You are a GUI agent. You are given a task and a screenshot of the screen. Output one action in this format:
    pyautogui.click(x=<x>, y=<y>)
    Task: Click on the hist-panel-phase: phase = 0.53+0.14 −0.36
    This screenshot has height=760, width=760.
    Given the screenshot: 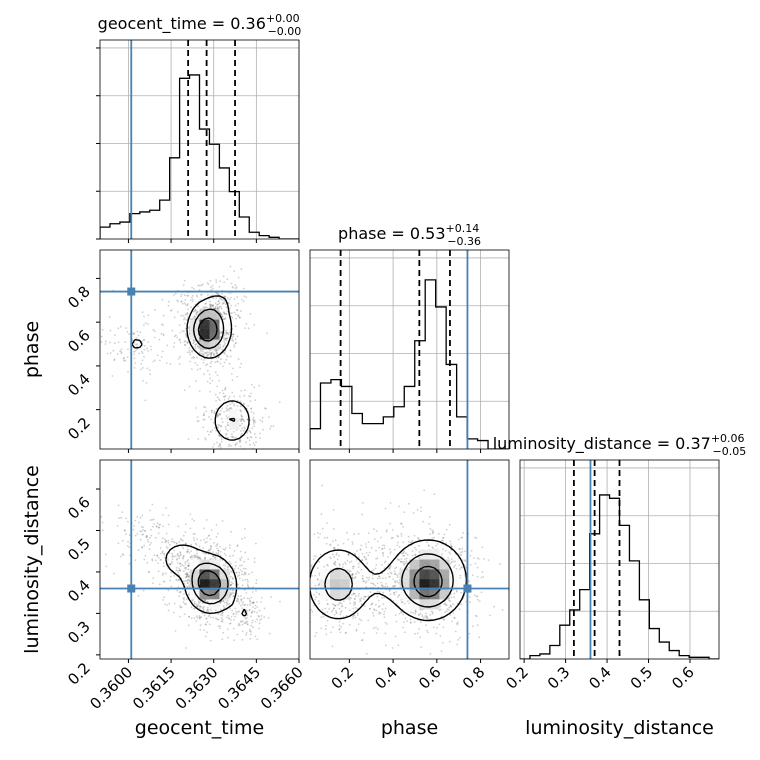 What is the action you would take?
    pyautogui.click(x=409, y=337)
    